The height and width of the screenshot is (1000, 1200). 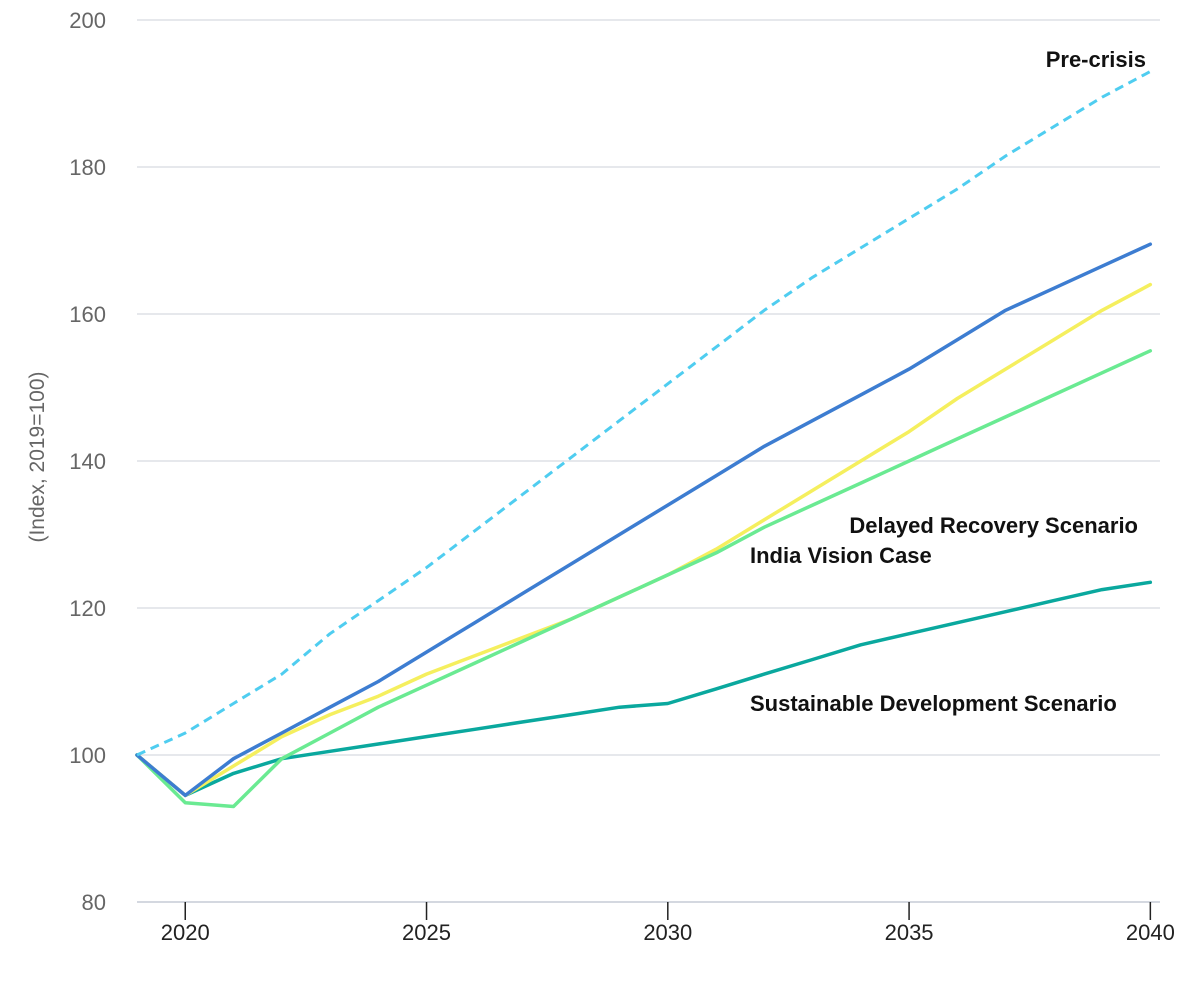 What do you see at coordinates (993, 525) in the screenshot?
I see `series-label-delayed-recovery: Delayed Recovery Scenario` at bounding box center [993, 525].